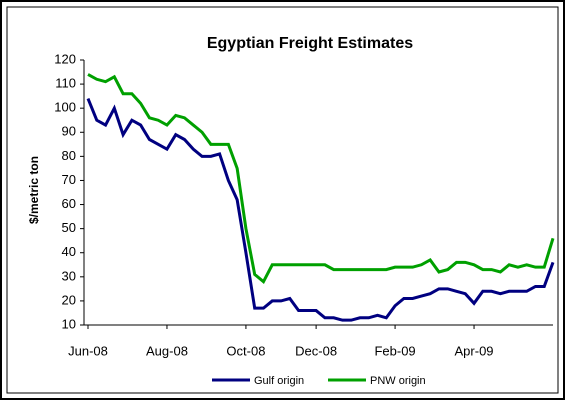 The height and width of the screenshot is (400, 565). Describe the element at coordinates (245, 350) in the screenshot. I see `x-tick-label: Oct-08` at that location.